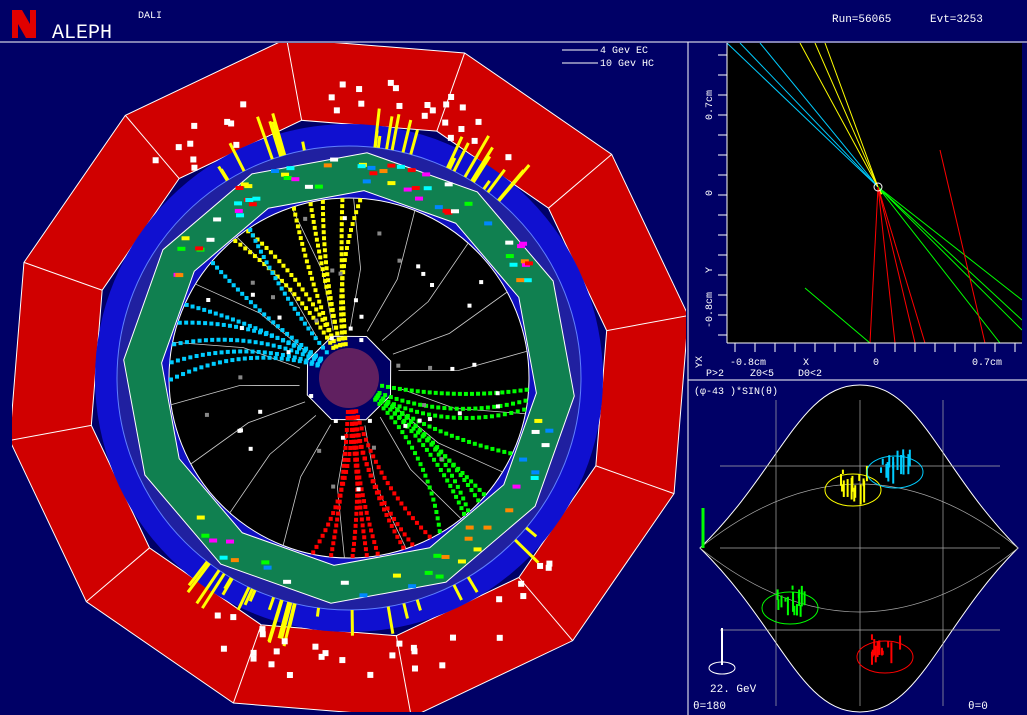 Image resolution: width=1027 pixels, height=715 pixels. Describe the element at coordinates (812, 119) in the screenshot. I see `track` at that location.